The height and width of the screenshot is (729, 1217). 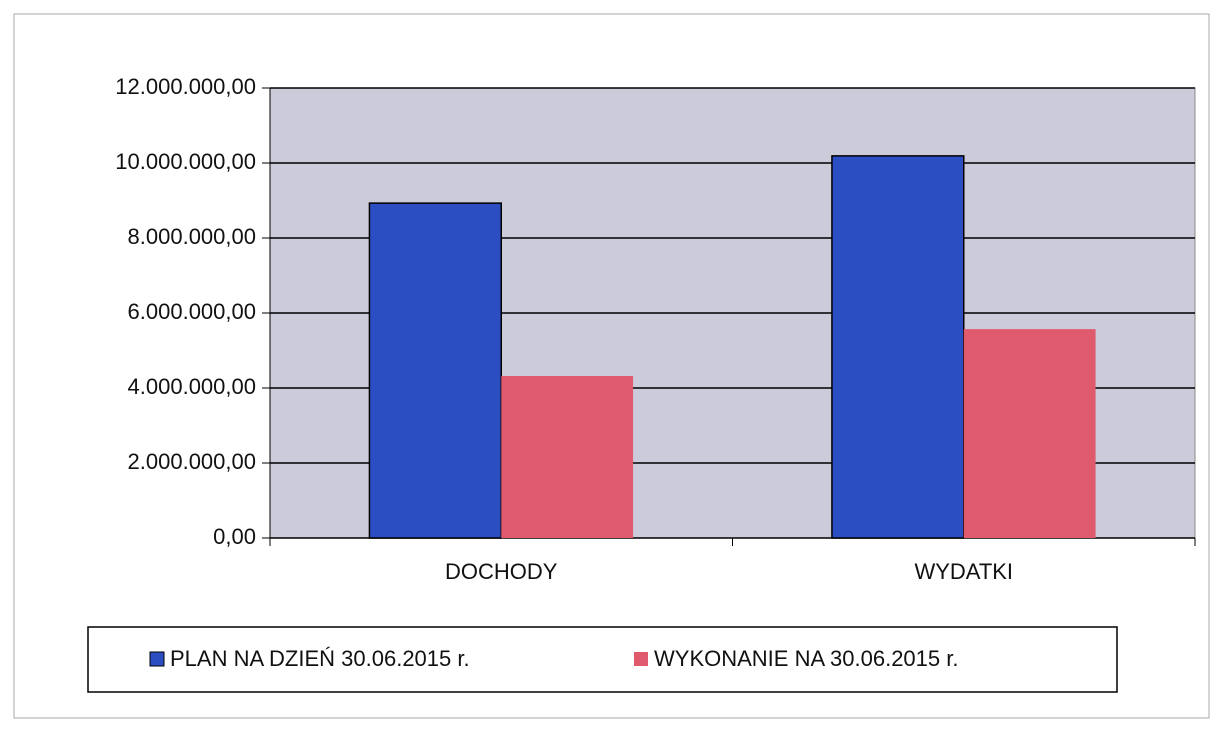 What do you see at coordinates (192, 236) in the screenshot?
I see `y-tick-label: 8.000.000,00` at bounding box center [192, 236].